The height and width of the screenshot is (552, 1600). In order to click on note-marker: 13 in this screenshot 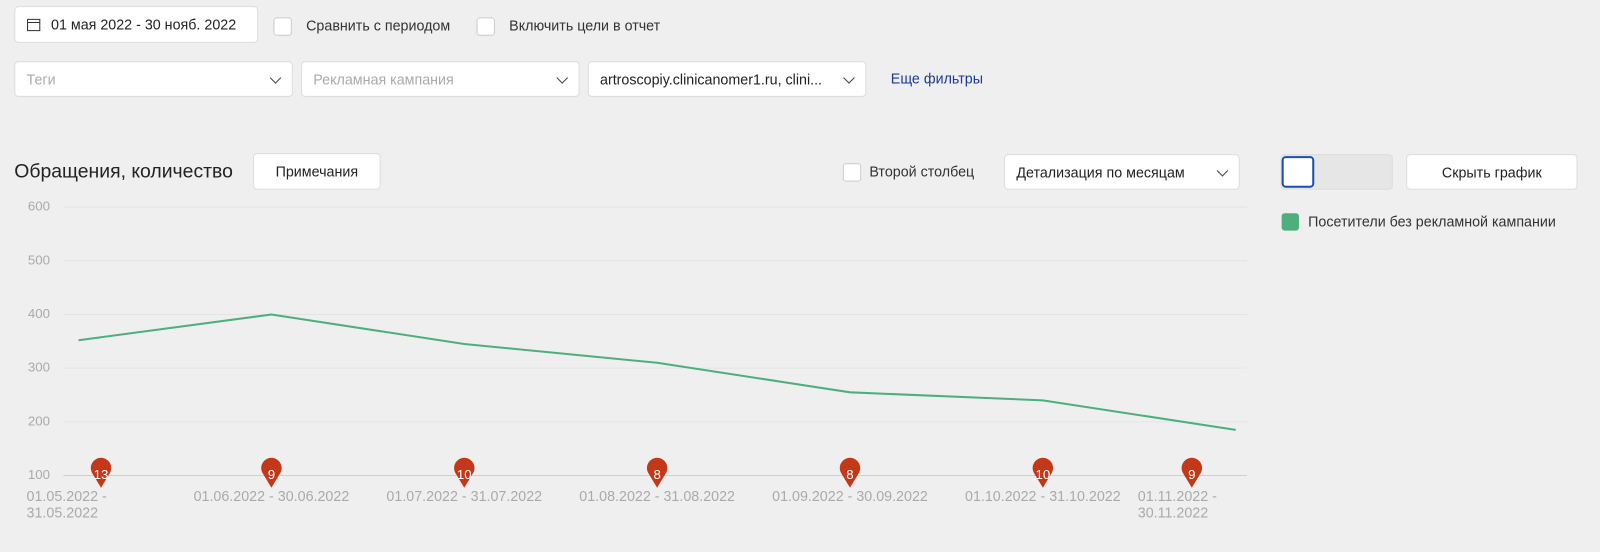, I will do `click(101, 472)`.